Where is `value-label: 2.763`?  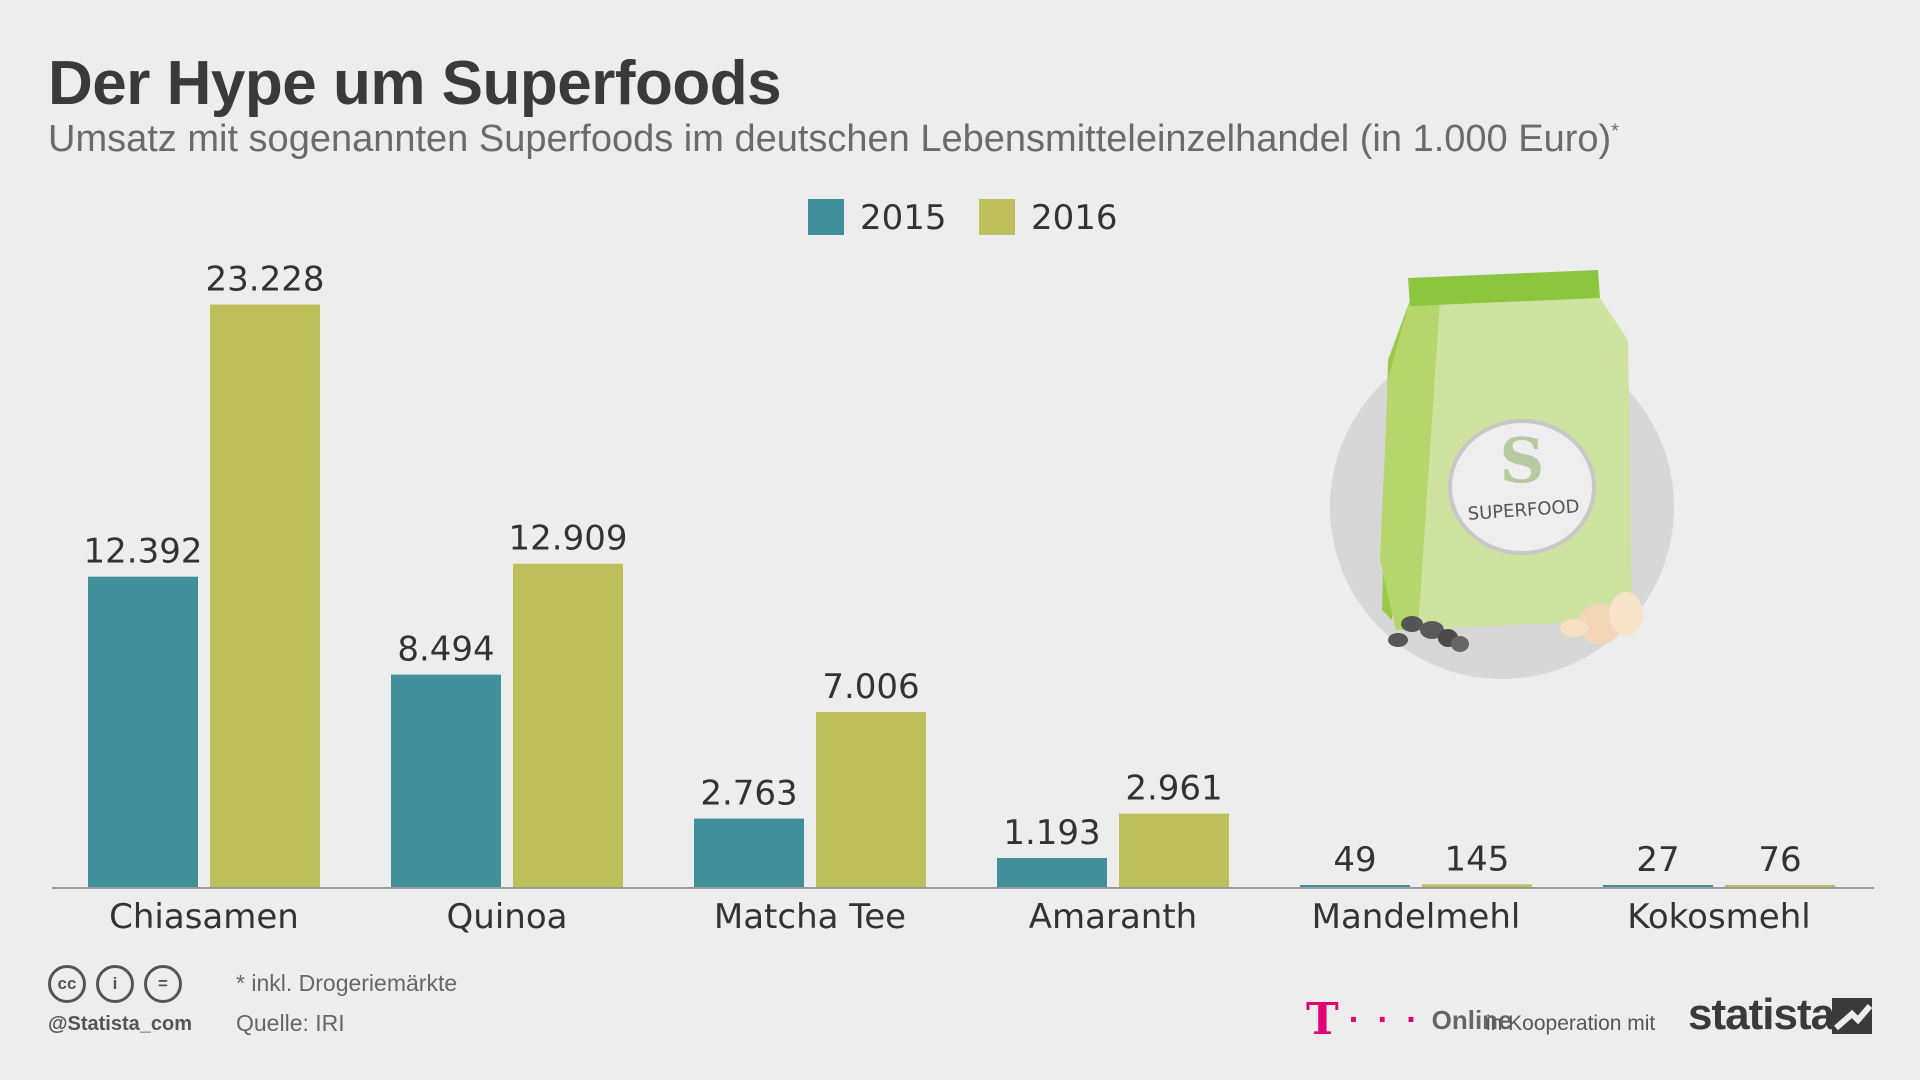 value-label: 2.763 is located at coordinates (748, 794).